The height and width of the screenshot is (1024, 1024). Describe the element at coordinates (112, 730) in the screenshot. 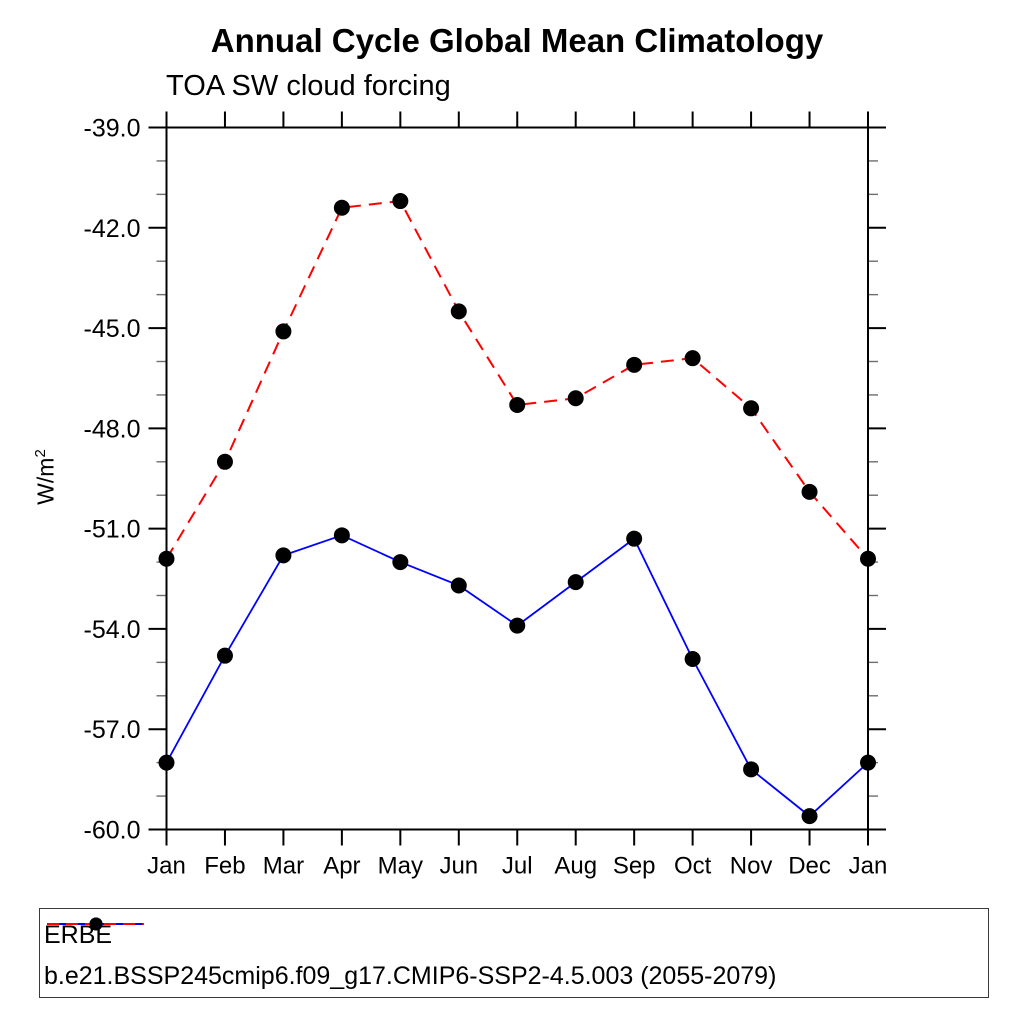

I see `y-tick-label: -57.0` at that location.